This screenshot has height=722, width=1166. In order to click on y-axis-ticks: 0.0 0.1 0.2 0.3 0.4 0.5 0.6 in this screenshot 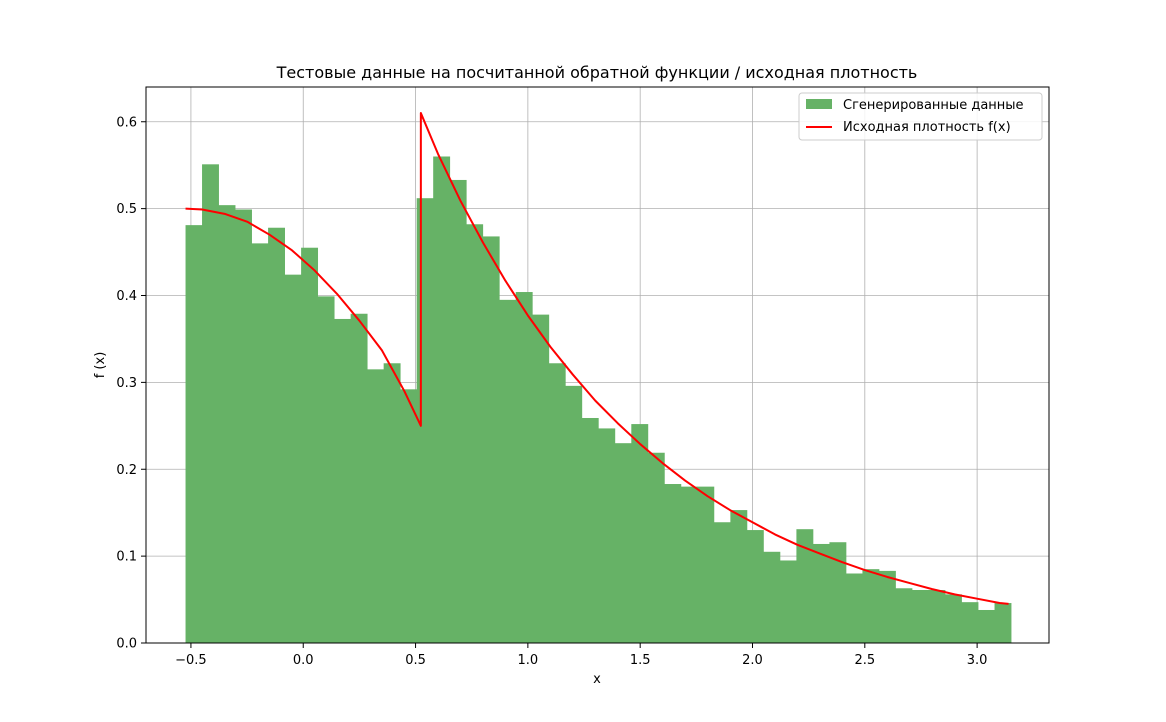, I will do `click(131, 383)`.